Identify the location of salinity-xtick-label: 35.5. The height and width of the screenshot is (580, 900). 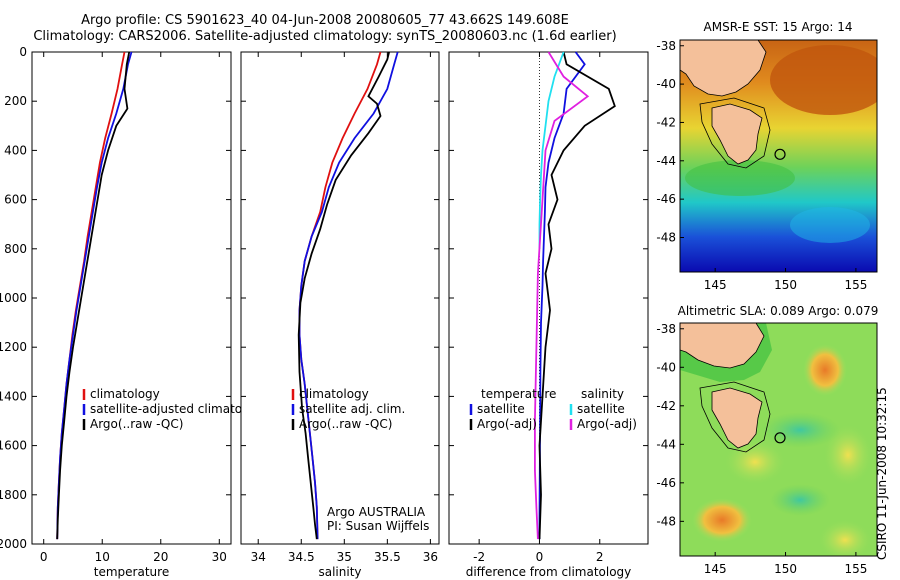
(387, 557).